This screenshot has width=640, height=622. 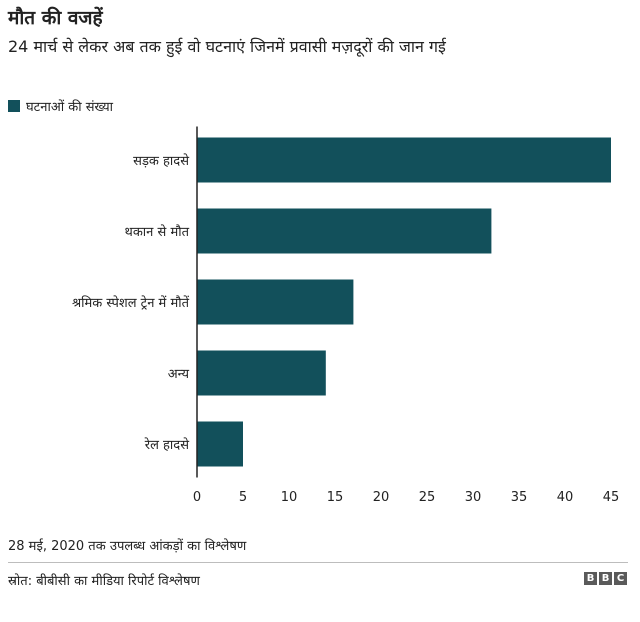 I want to click on footer-divider, so click(x=318, y=562).